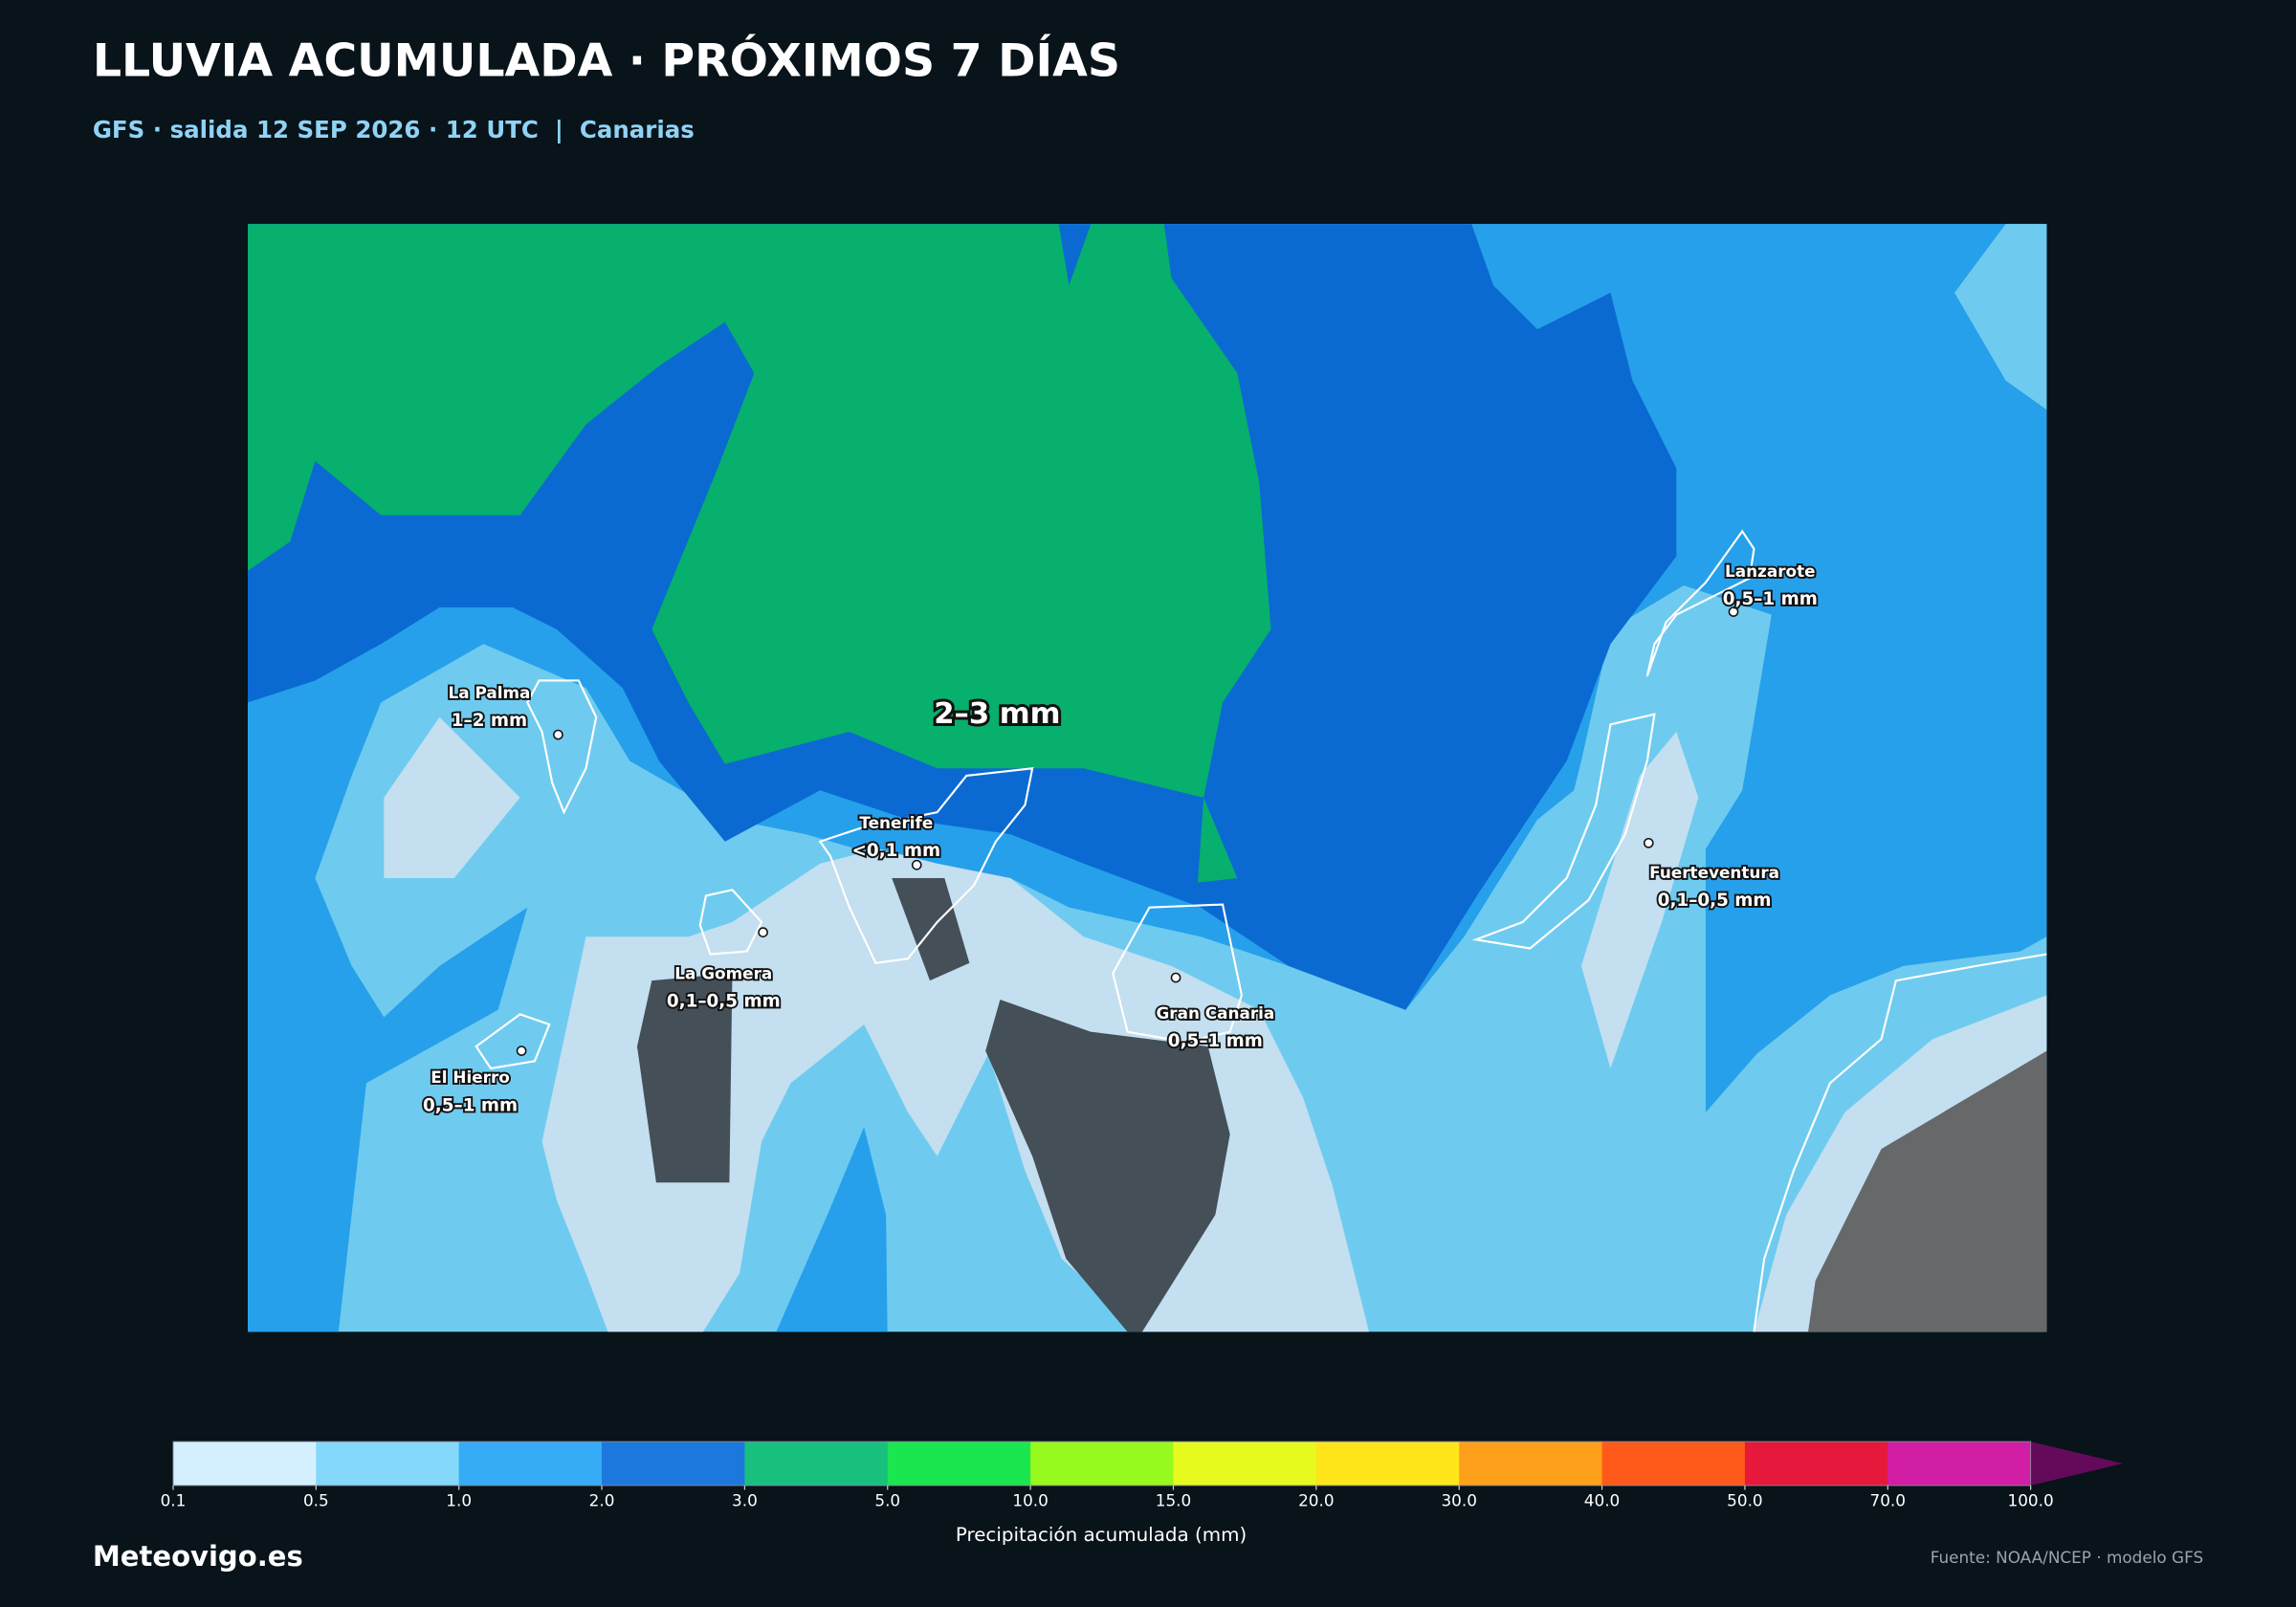 Image resolution: width=2296 pixels, height=1607 pixels. What do you see at coordinates (490, 692) in the screenshot?
I see `place-name: La Palma` at bounding box center [490, 692].